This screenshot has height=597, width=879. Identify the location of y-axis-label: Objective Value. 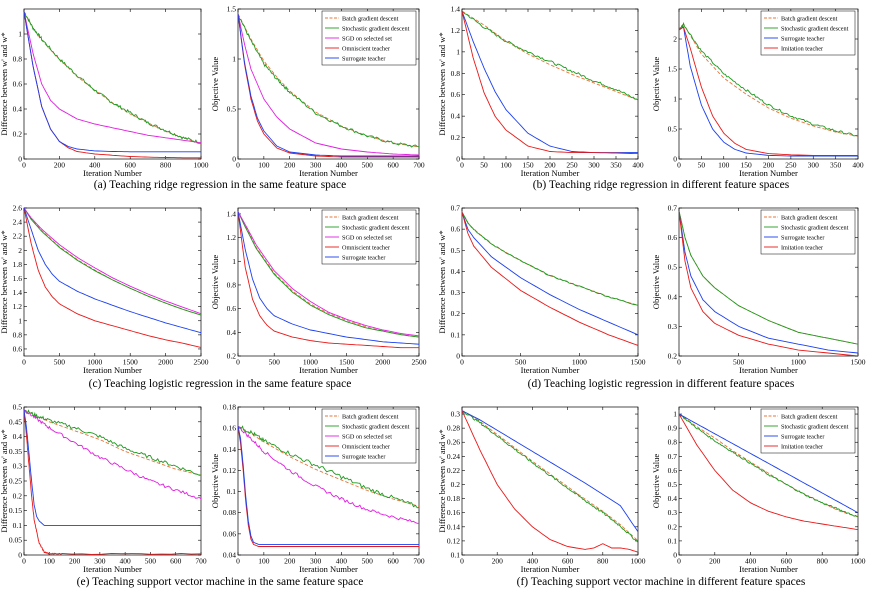
(656, 84).